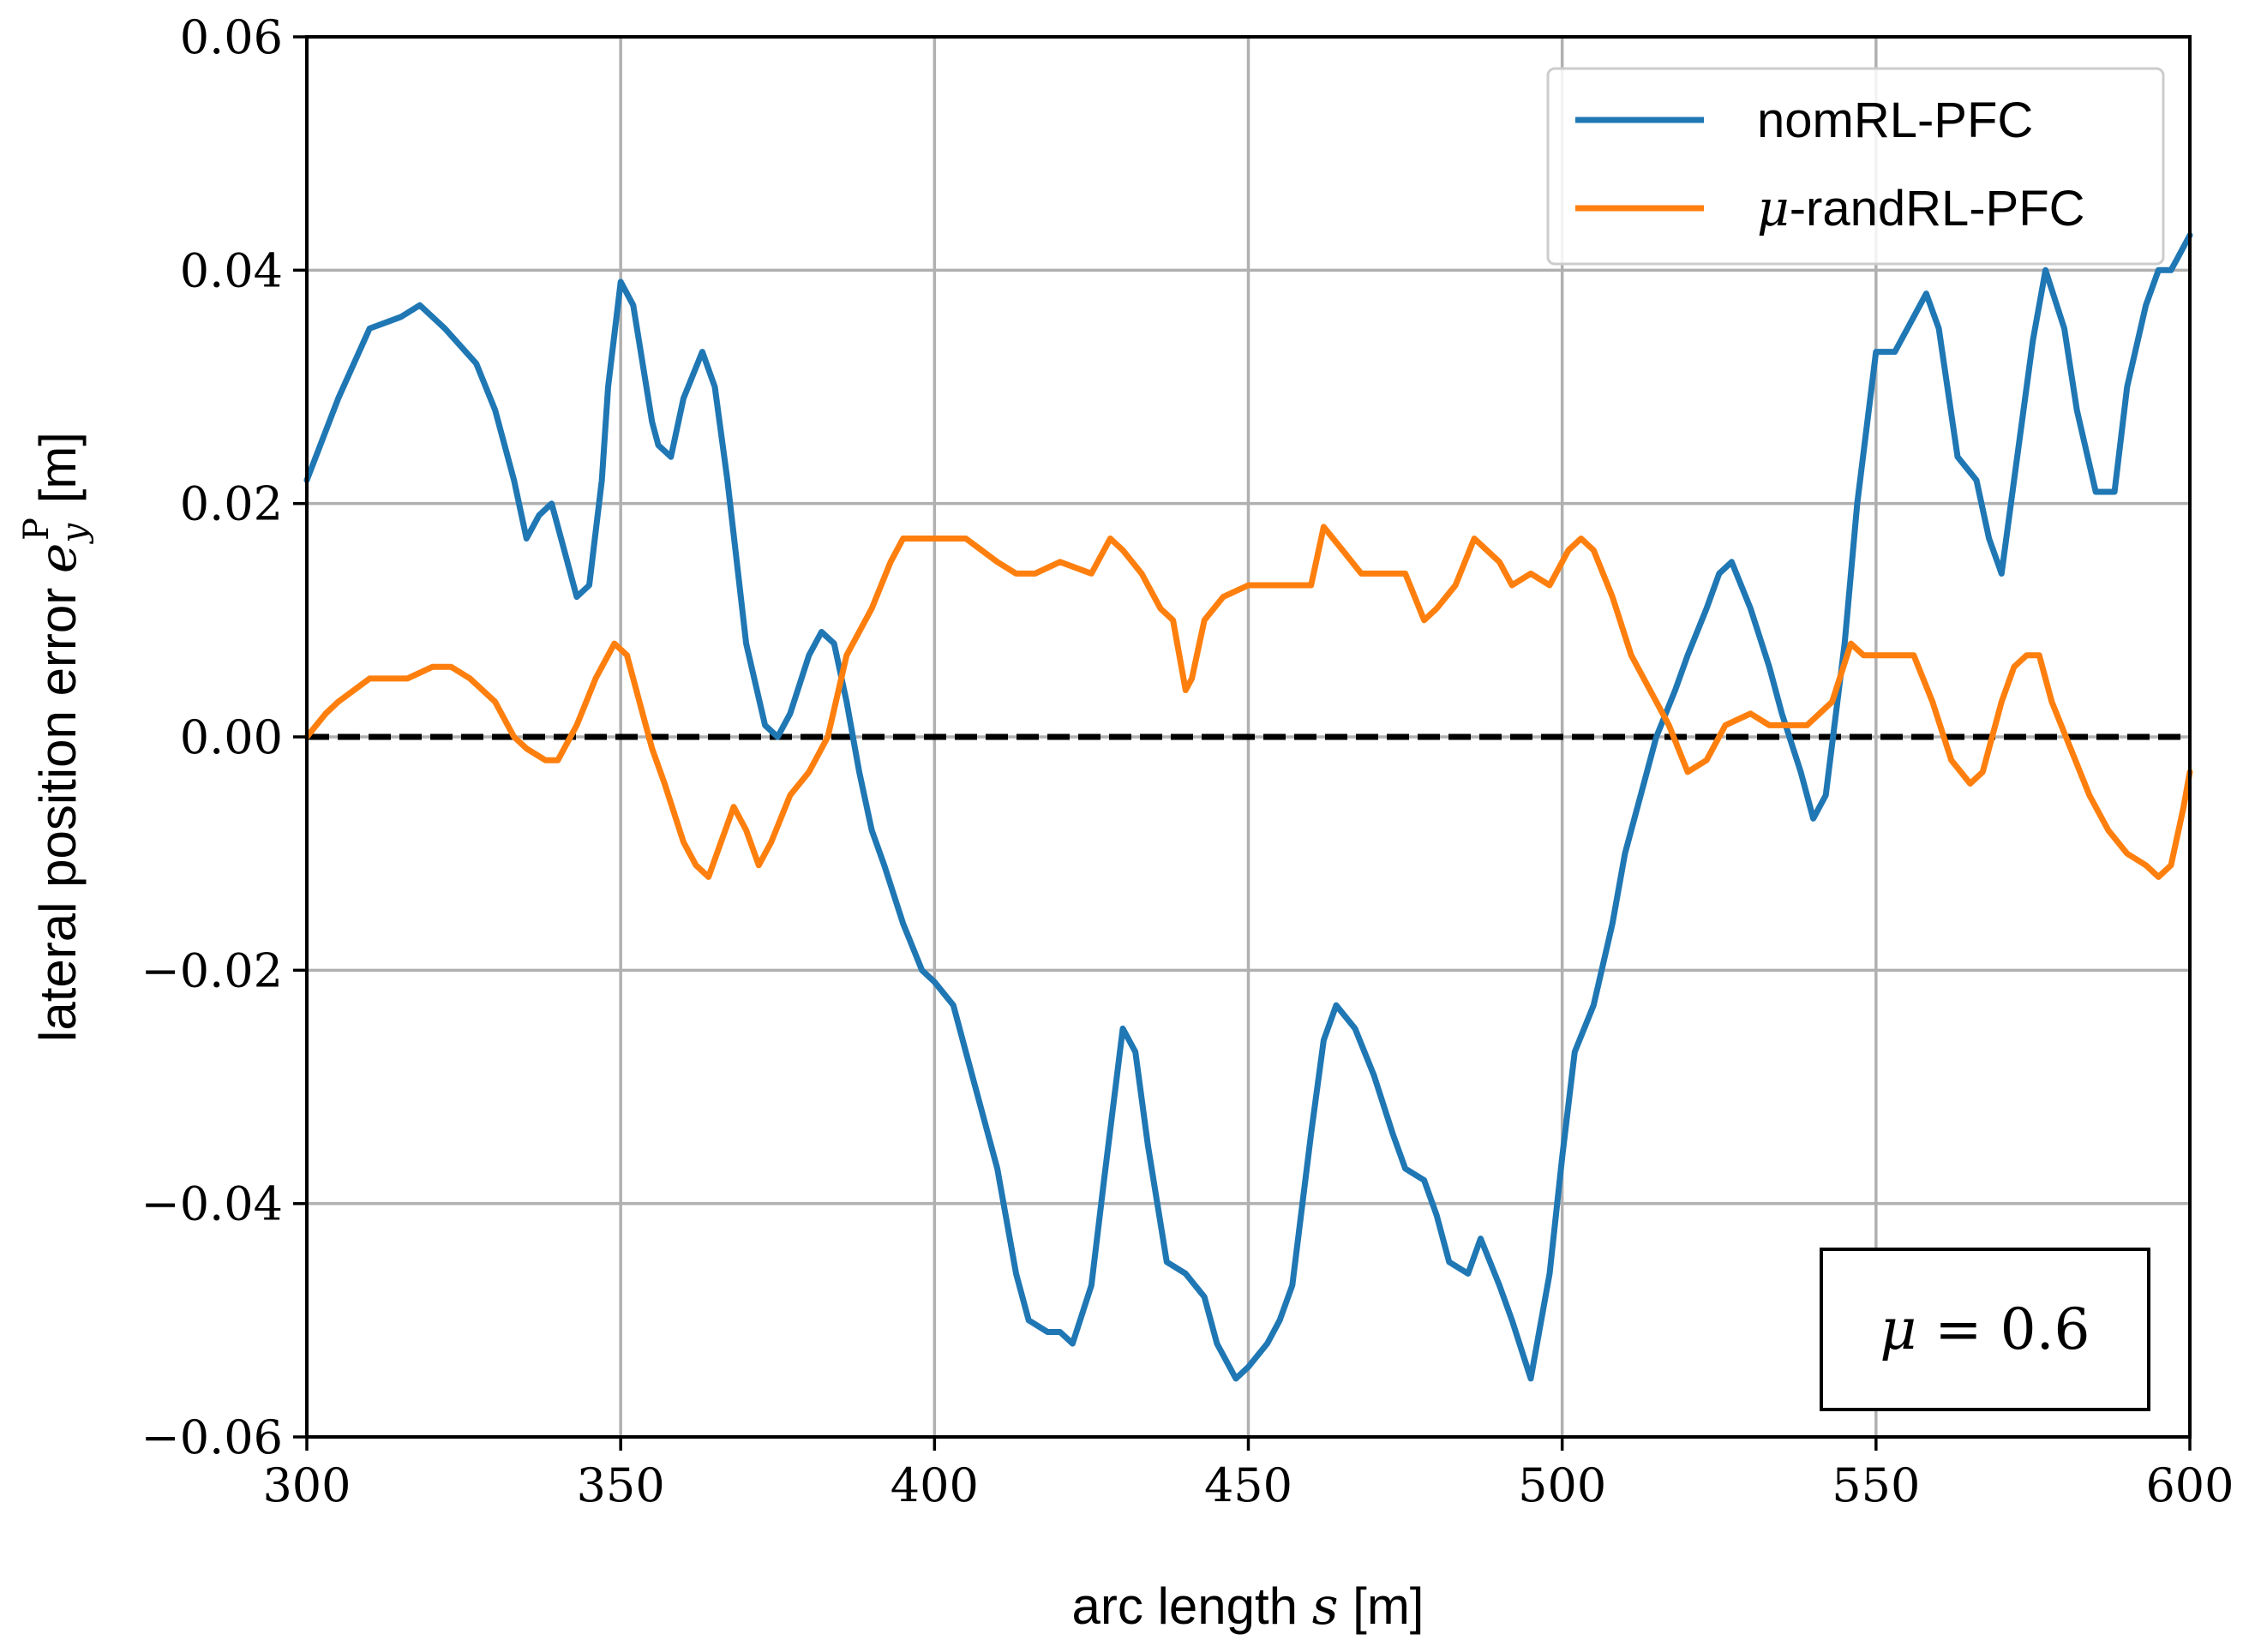 The image size is (2243, 1652). What do you see at coordinates (1381, 1606) in the screenshot?
I see `x-axis-label-unit: [m]` at bounding box center [1381, 1606].